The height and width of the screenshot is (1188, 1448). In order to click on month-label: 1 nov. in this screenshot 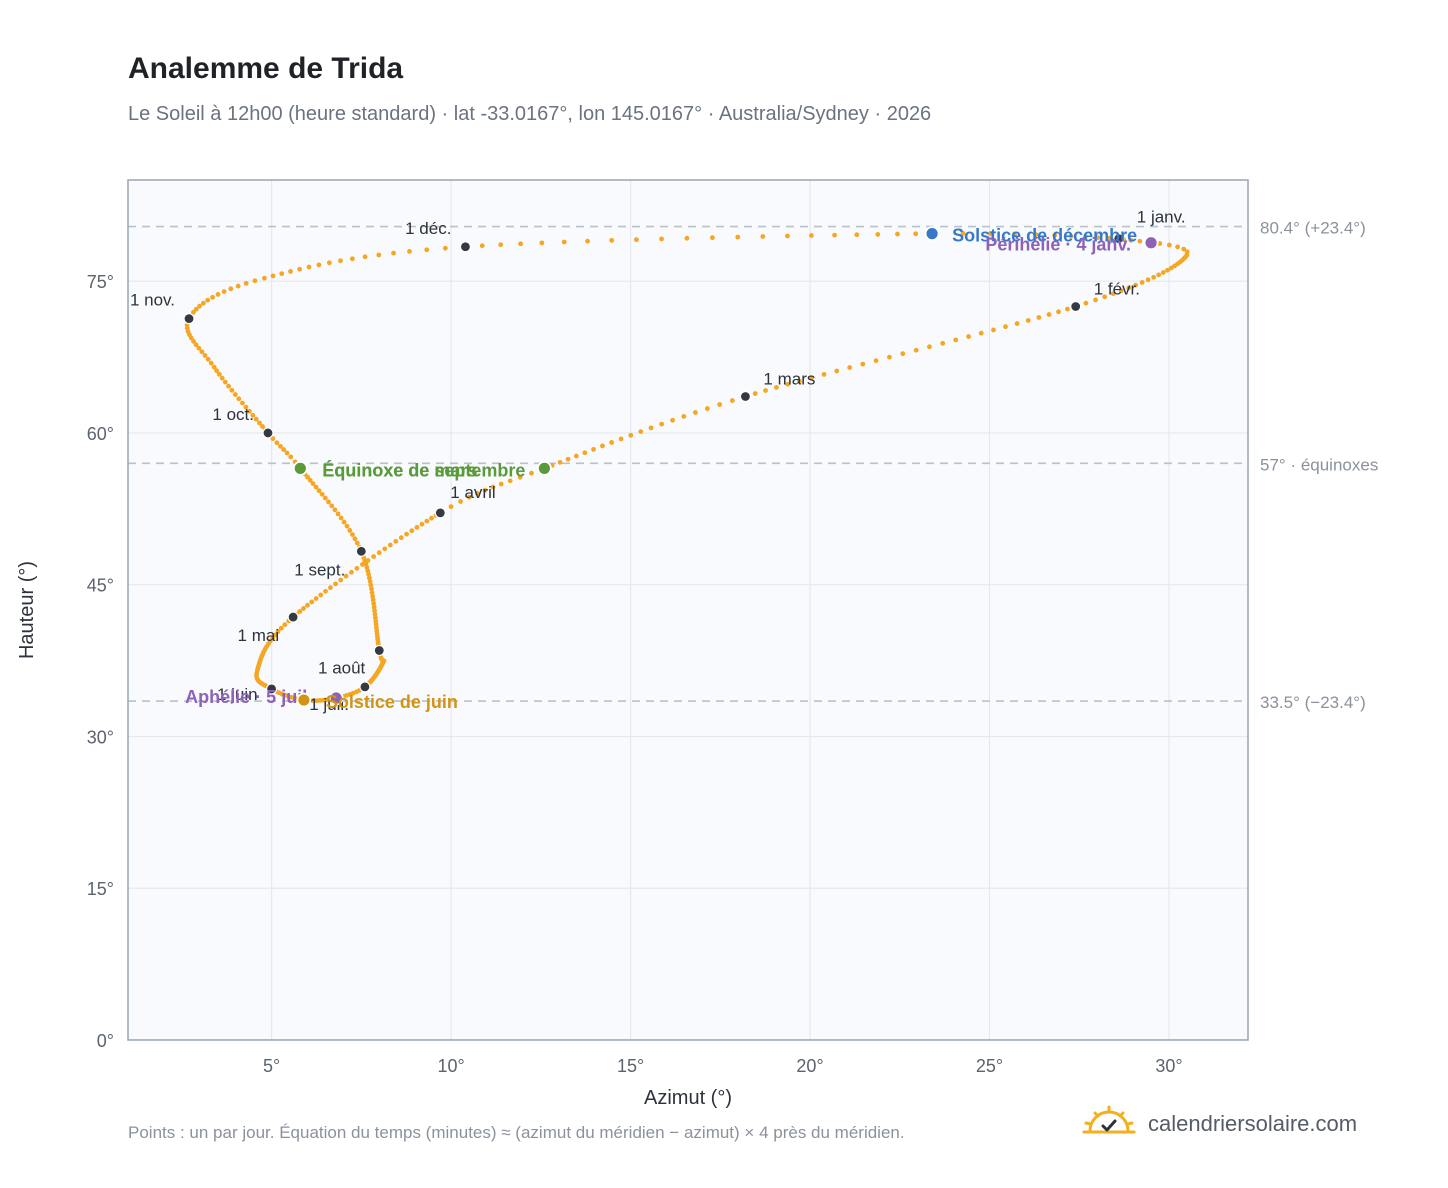, I will do `click(152, 300)`.